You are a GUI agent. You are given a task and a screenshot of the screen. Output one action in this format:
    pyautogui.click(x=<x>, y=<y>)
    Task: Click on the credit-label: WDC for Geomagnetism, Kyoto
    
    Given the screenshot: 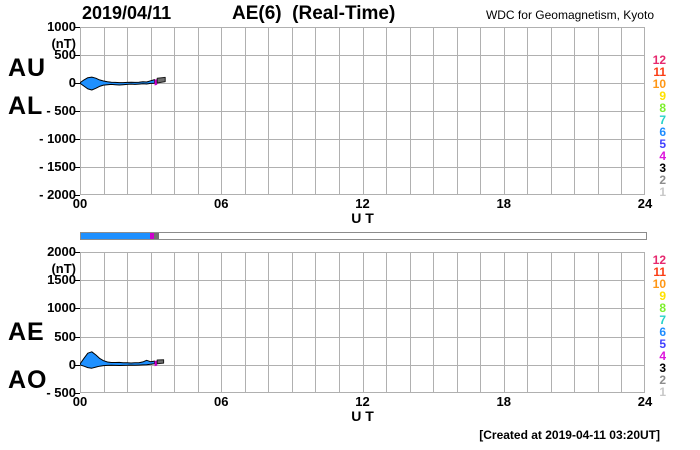 What is the action you would take?
    pyautogui.click(x=569, y=15)
    